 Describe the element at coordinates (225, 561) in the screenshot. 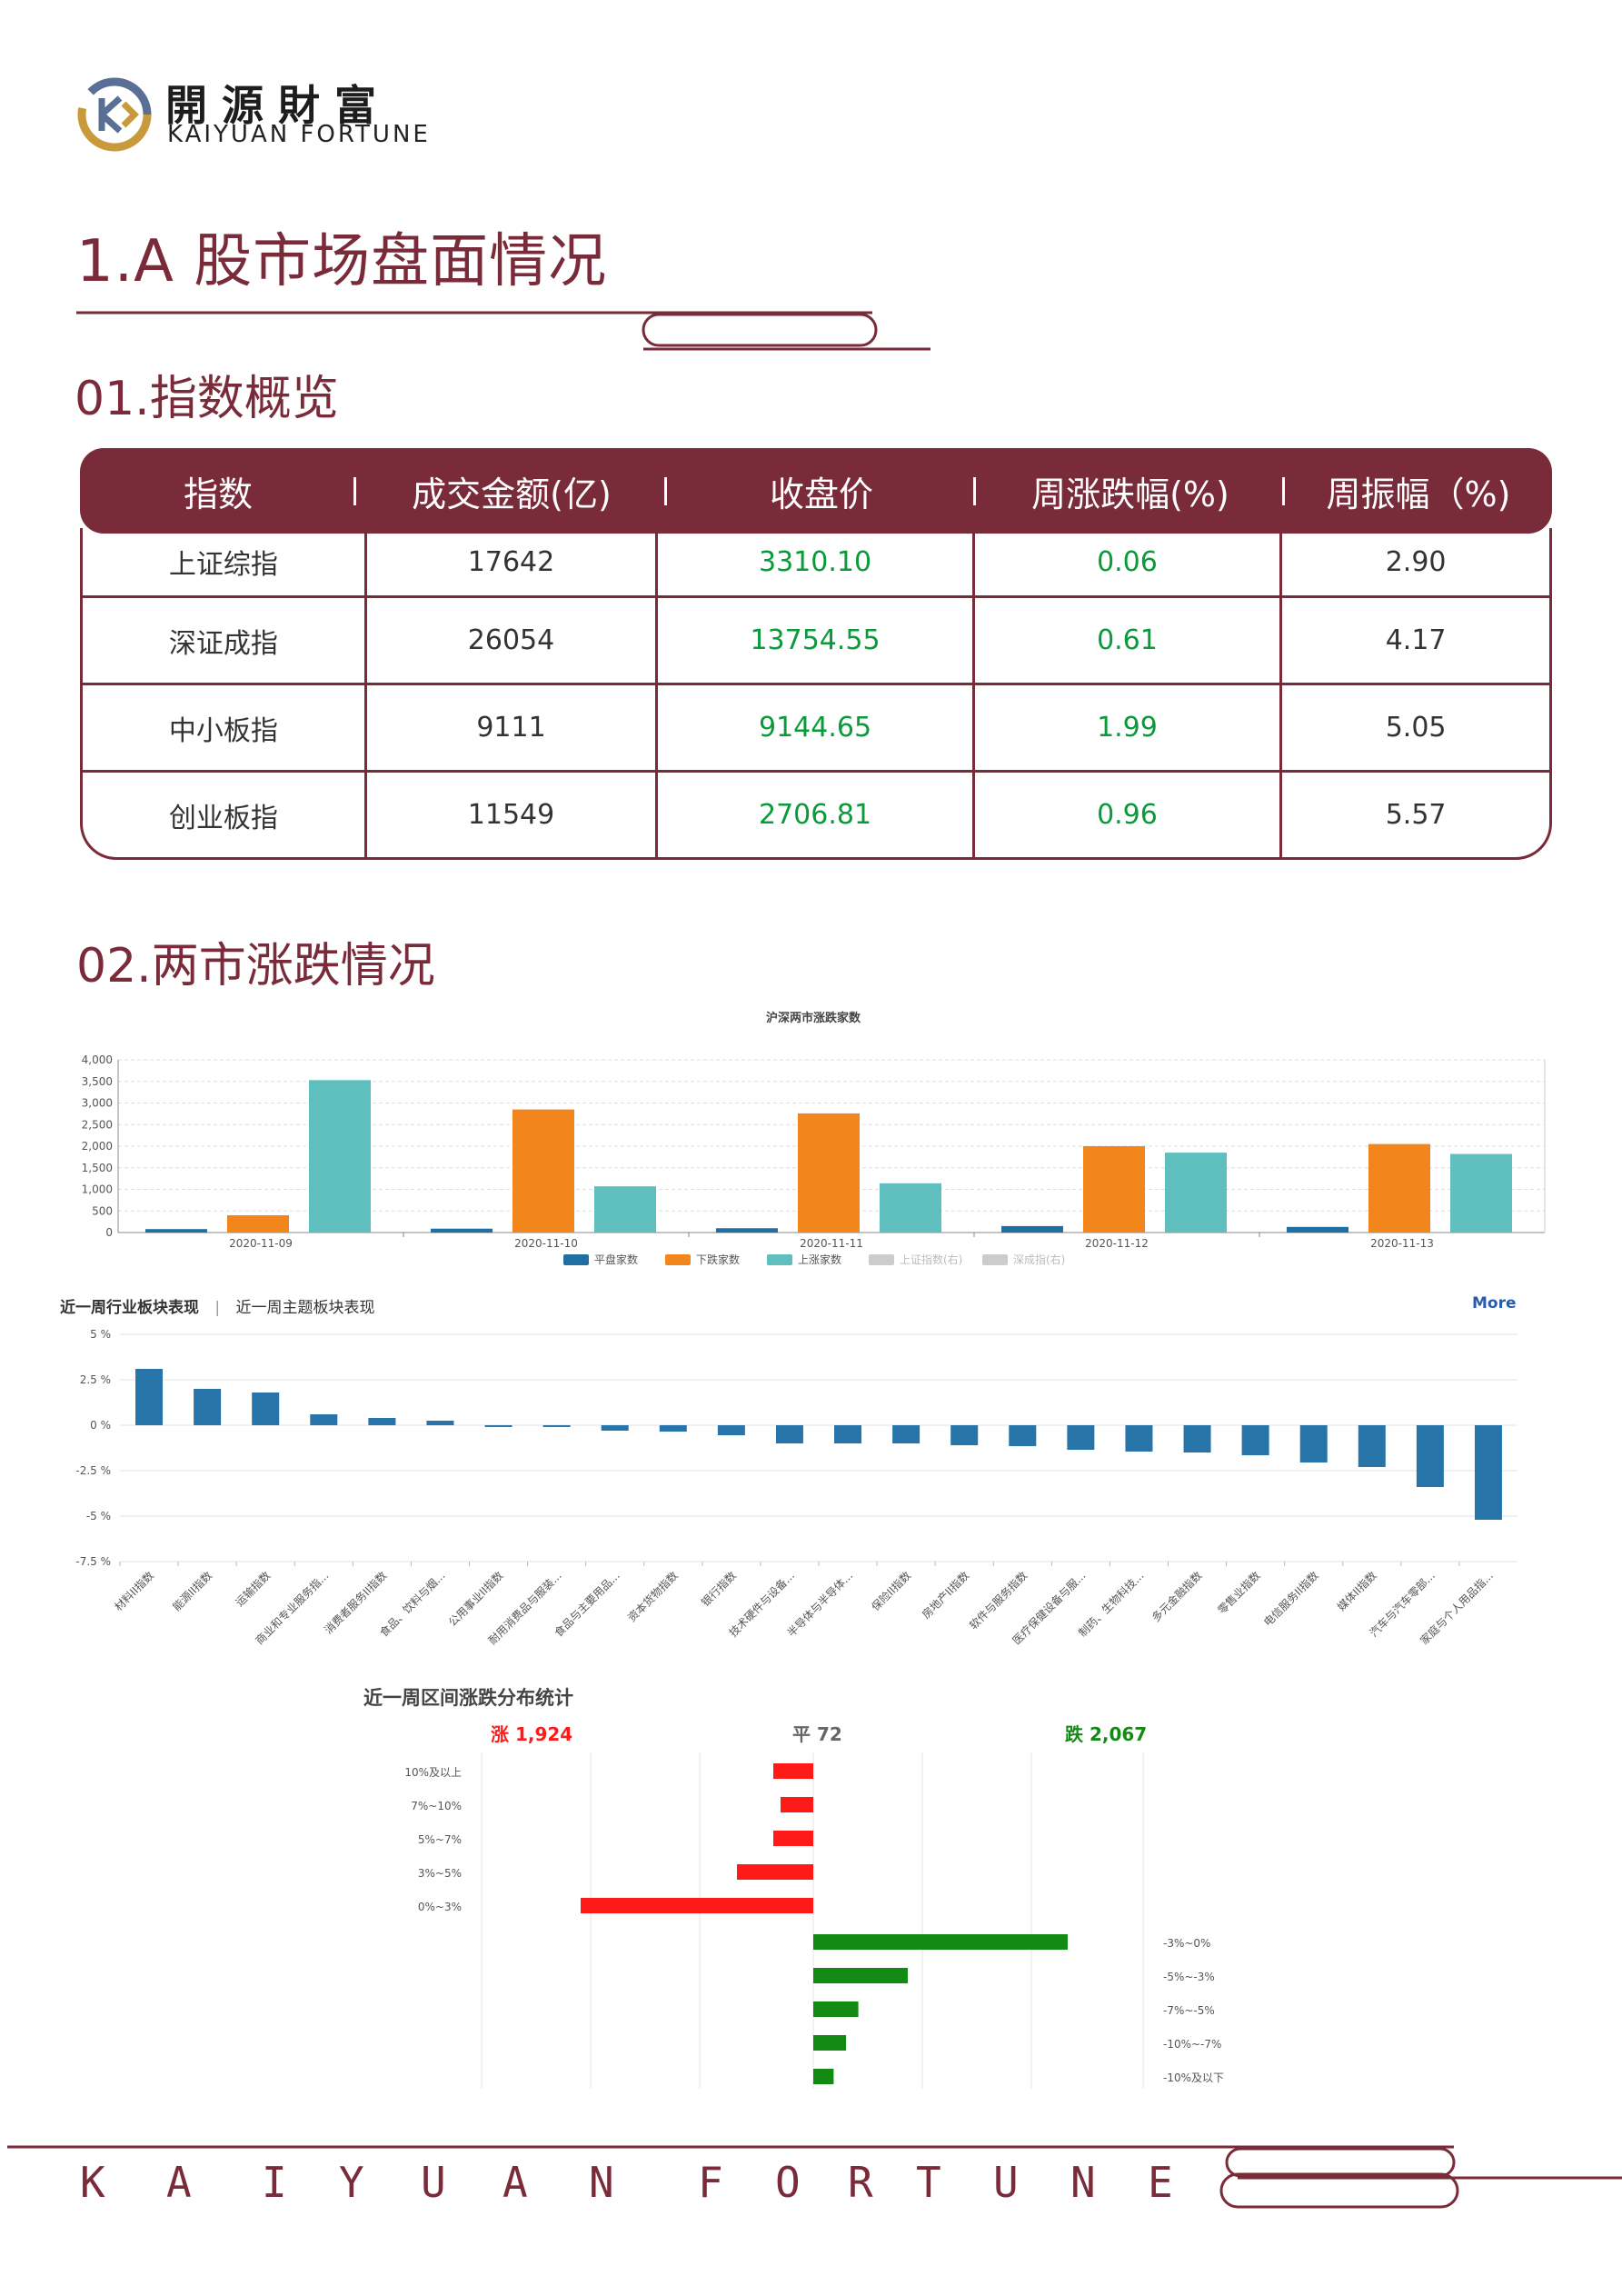

I see `cell-index: 上证综指` at that location.